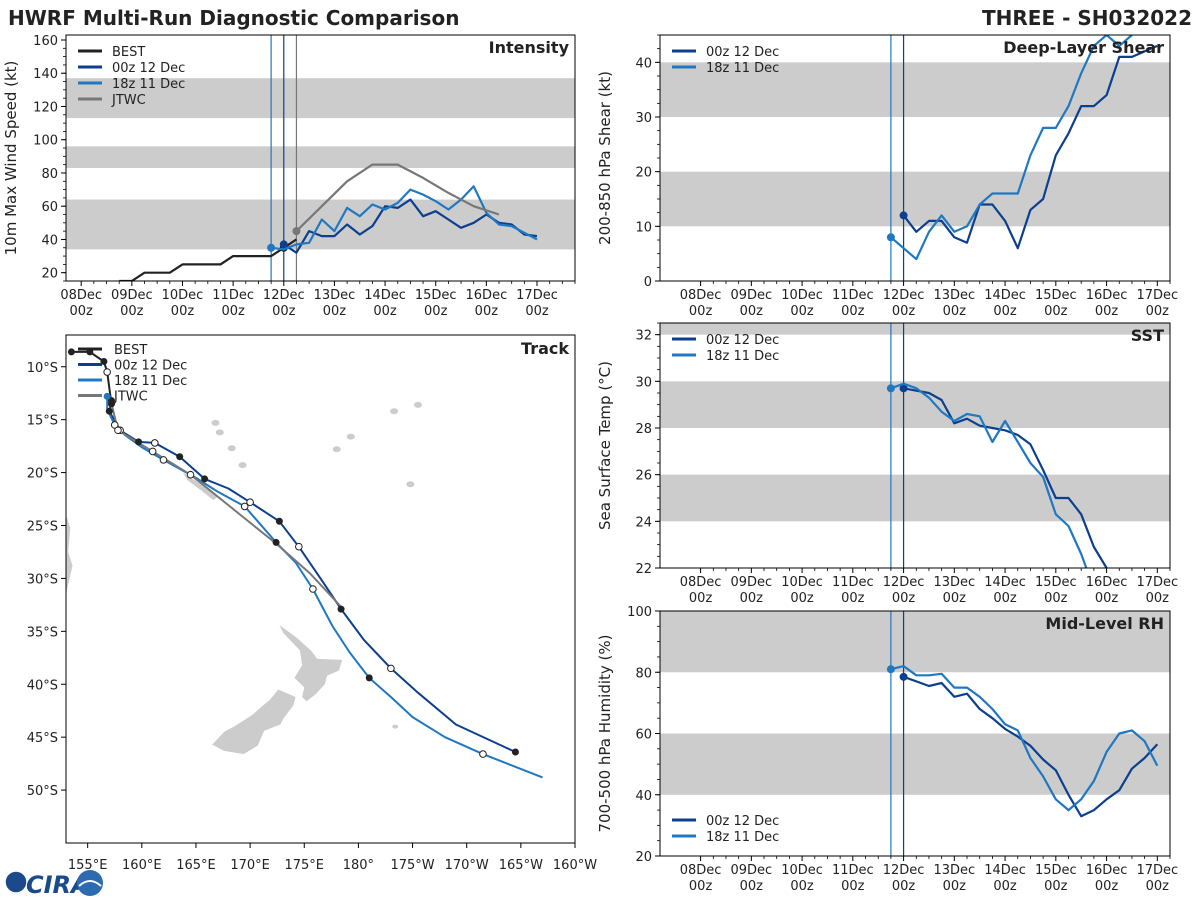  Describe the element at coordinates (69, 562) in the screenshot. I see `map-australia-coast` at that location.